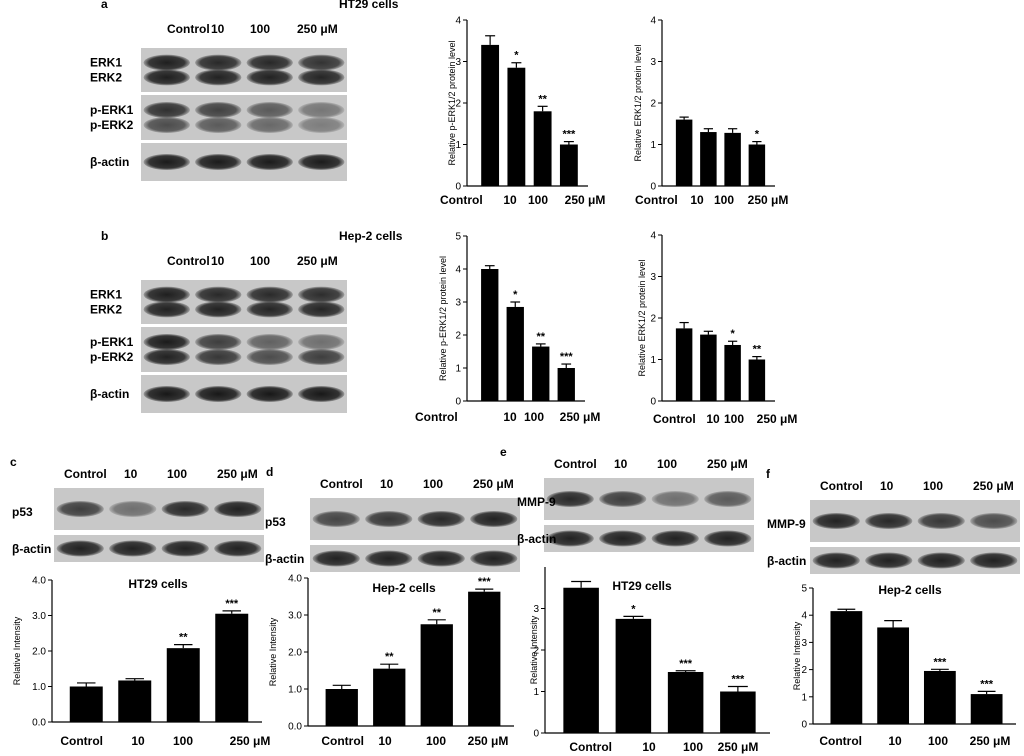  Describe the element at coordinates (177, 474) in the screenshot. I see `lane-label: 100` at that location.